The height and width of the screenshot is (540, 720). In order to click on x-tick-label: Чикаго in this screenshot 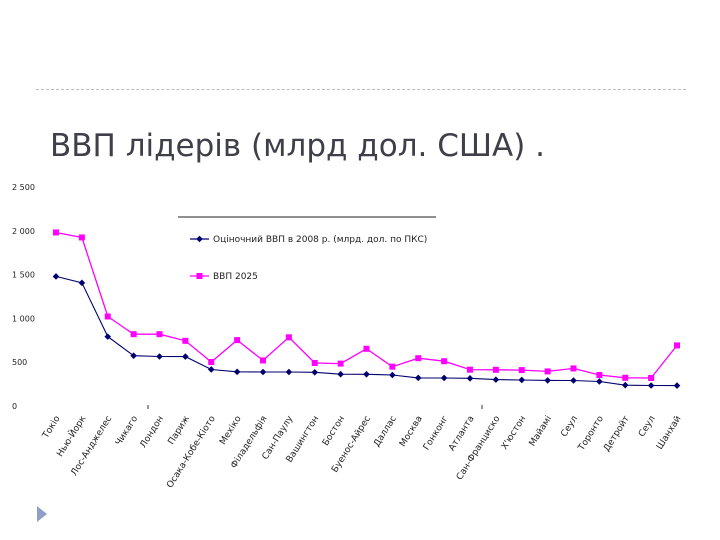, I will do `click(127, 431)`.